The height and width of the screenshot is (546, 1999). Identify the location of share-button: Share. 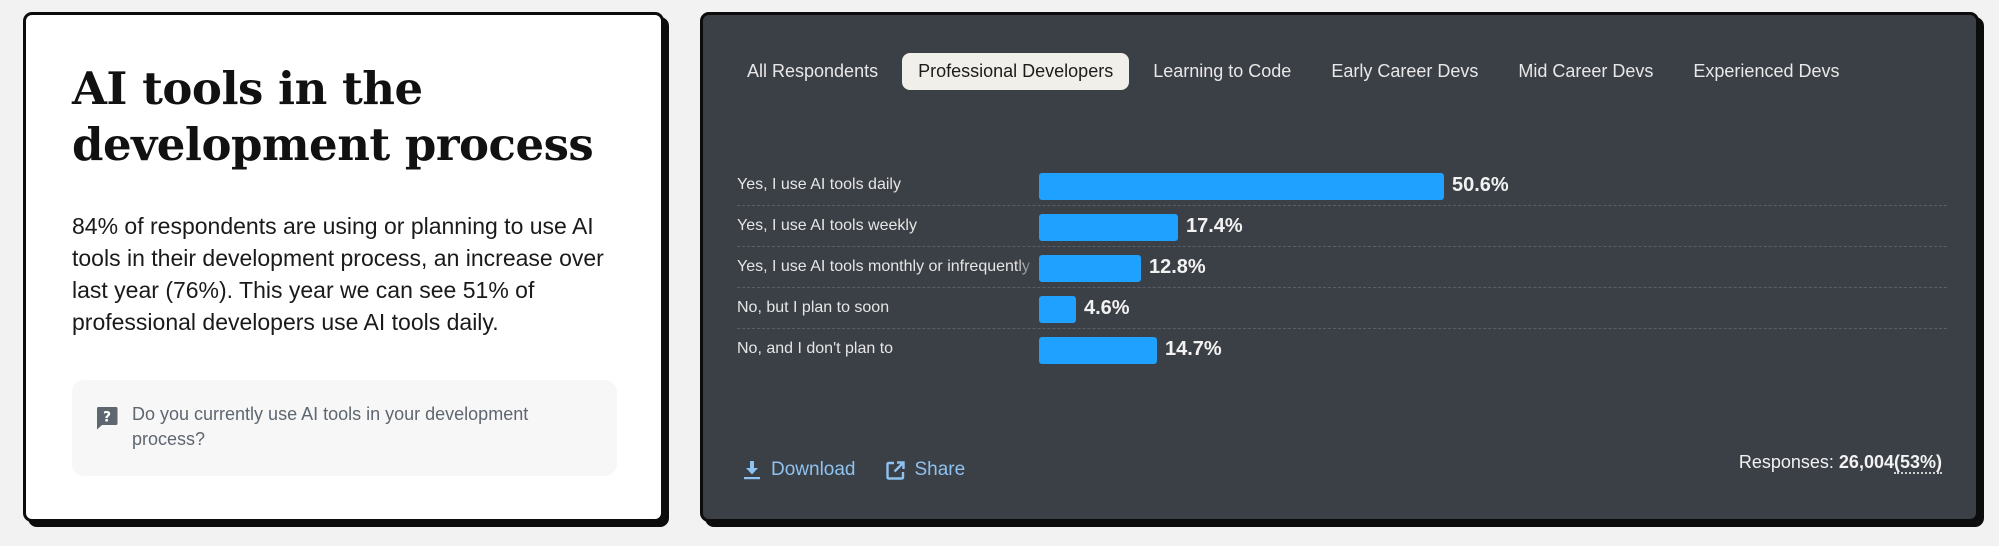
(925, 470).